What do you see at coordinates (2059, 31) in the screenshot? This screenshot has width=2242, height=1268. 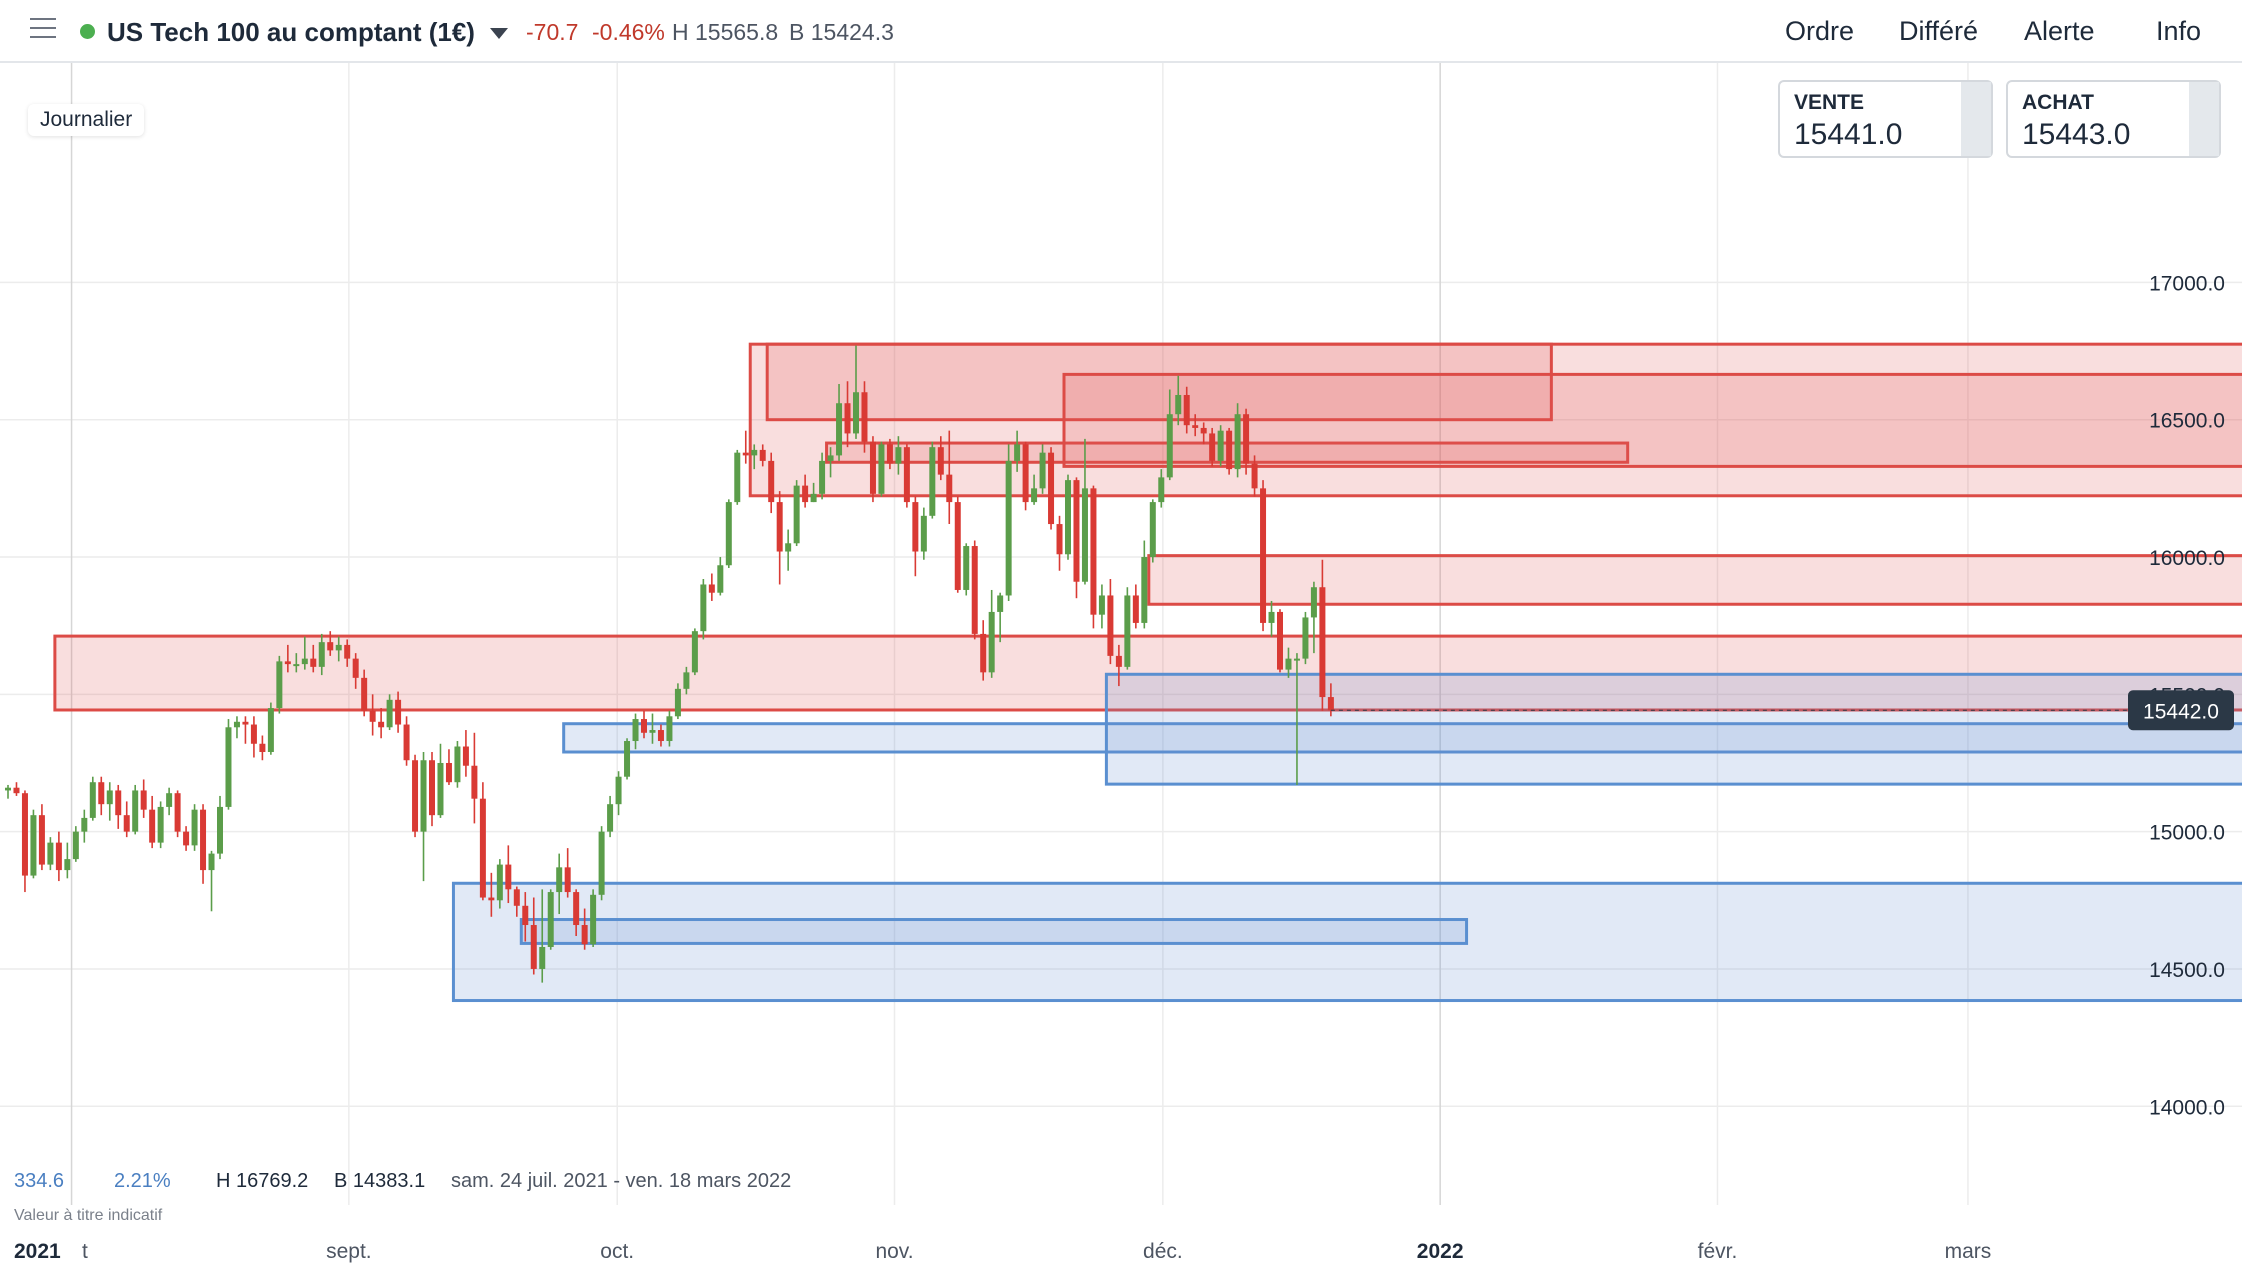 I see `nav-alerte-button: Alerte` at bounding box center [2059, 31].